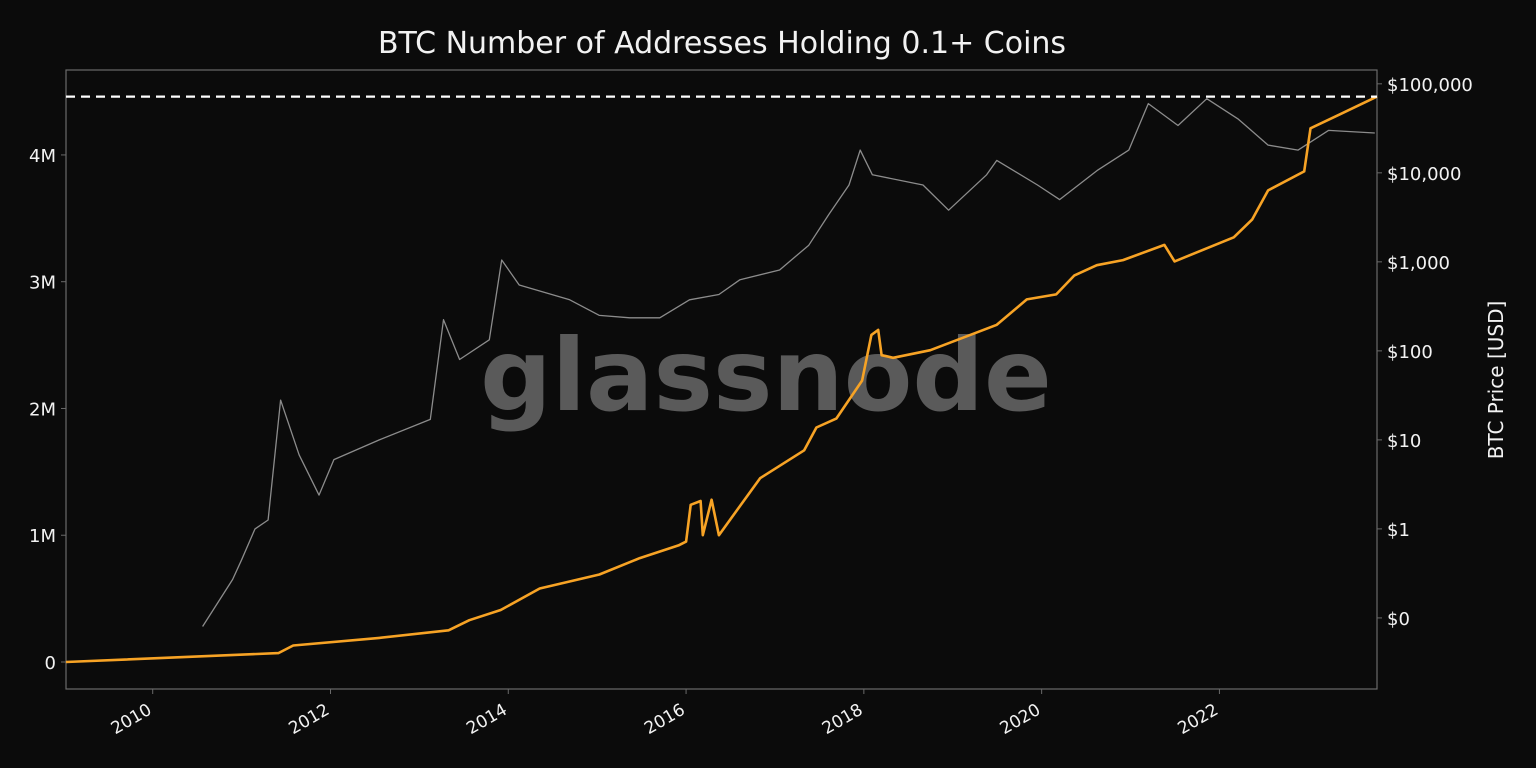 The image size is (1536, 768). What do you see at coordinates (42, 283) in the screenshot?
I see `left-tick-label: 3M` at bounding box center [42, 283].